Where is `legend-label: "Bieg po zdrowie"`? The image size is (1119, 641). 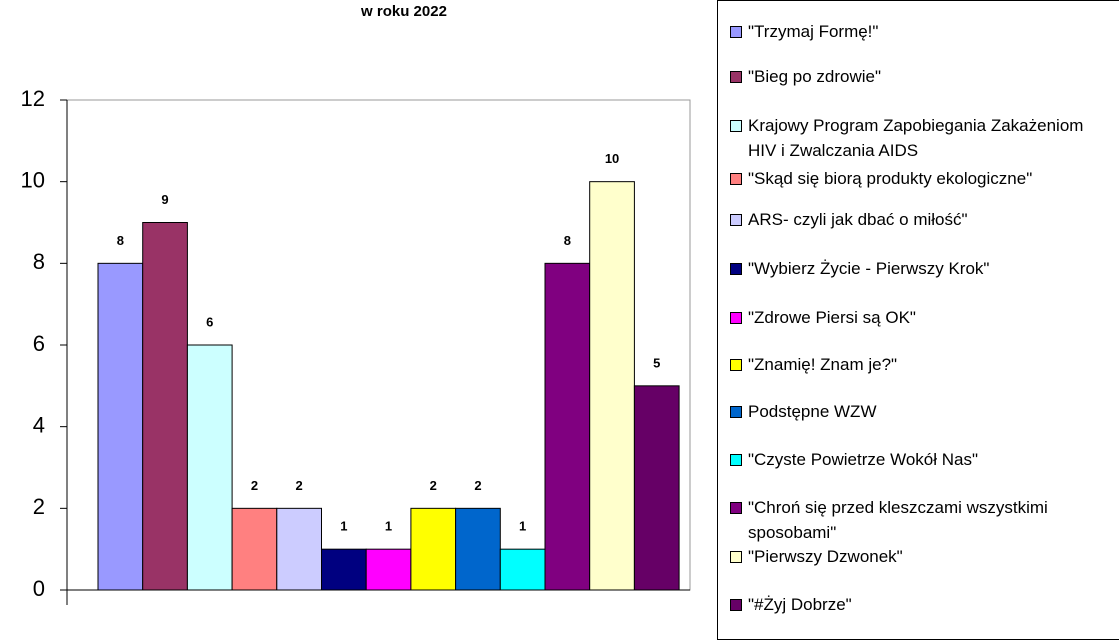 legend-label: "Bieg po zdrowie" is located at coordinates (815, 76).